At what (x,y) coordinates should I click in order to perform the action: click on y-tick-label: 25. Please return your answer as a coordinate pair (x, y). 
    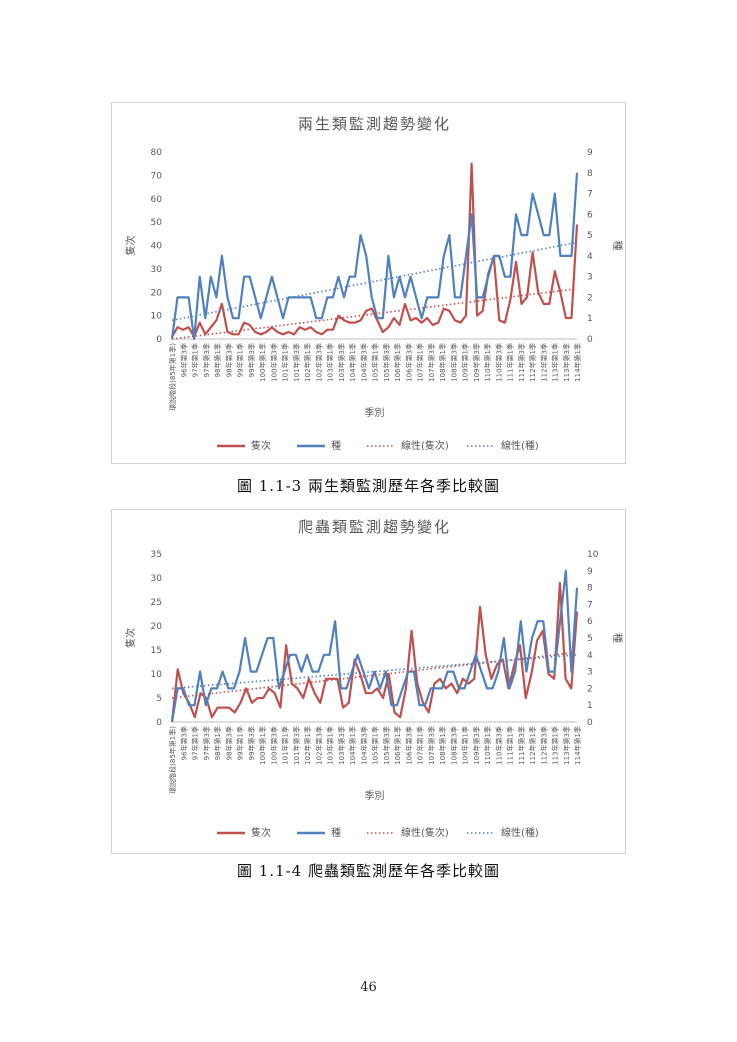
    Looking at the image, I should click on (156, 603).